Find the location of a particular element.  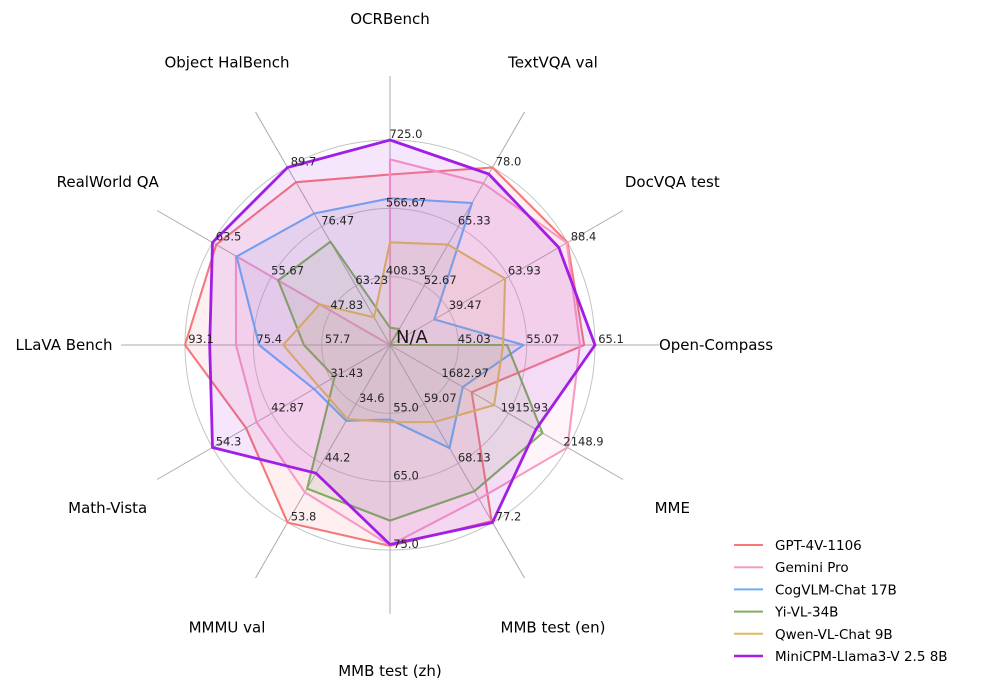

legend-label-yi-vl-34b: Yi-VL-34B is located at coordinates (806, 613).